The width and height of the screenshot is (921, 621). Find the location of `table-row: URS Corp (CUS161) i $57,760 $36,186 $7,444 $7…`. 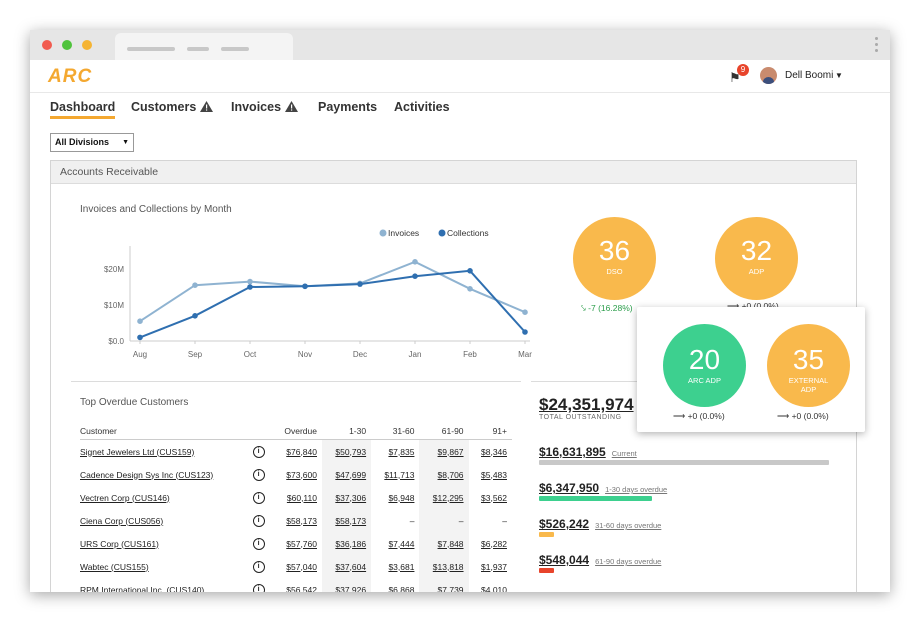

table-row: URS Corp (CUS161) i $57,760 $36,186 $7,444 $7… is located at coordinates (296, 543).